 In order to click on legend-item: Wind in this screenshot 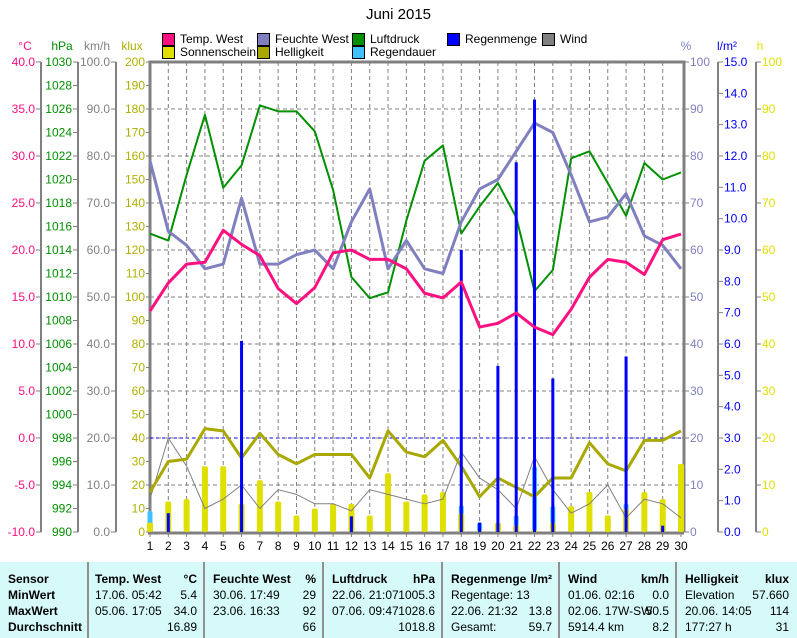, I will do `click(564, 39)`.